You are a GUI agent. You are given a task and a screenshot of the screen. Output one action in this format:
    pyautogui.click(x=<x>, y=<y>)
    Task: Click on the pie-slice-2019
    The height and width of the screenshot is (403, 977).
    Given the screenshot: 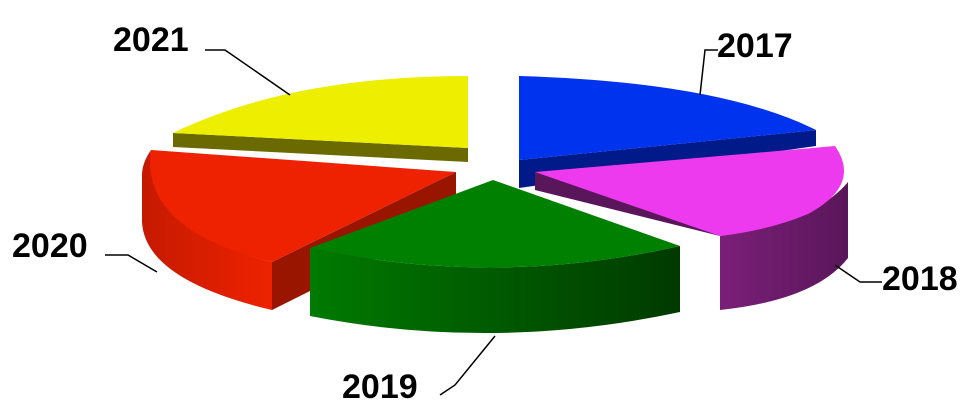 What is the action you would take?
    pyautogui.click(x=495, y=257)
    